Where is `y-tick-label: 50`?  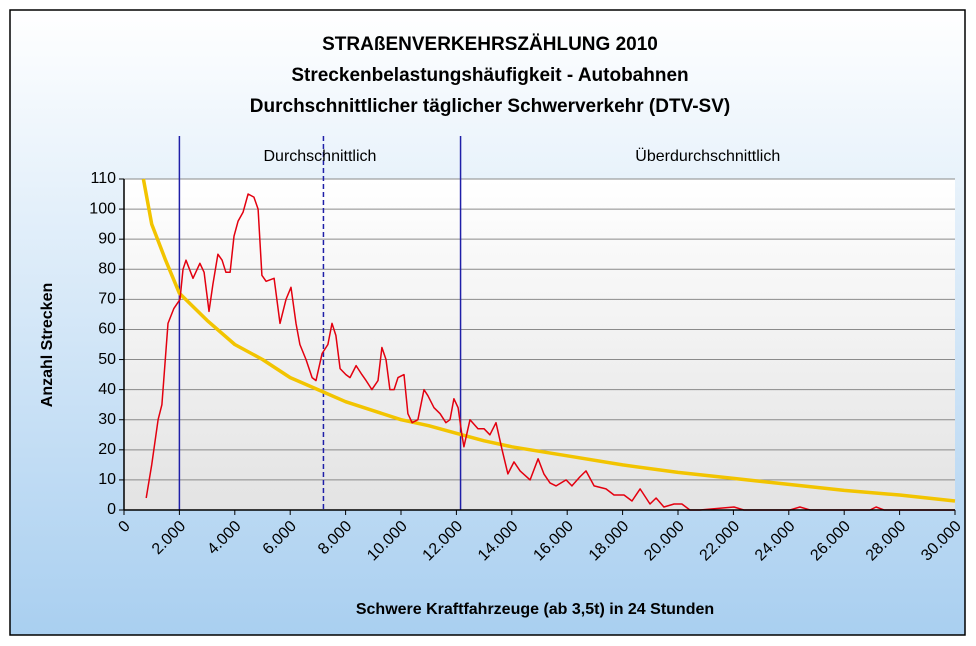 y-tick-label: 50 is located at coordinates (107, 359).